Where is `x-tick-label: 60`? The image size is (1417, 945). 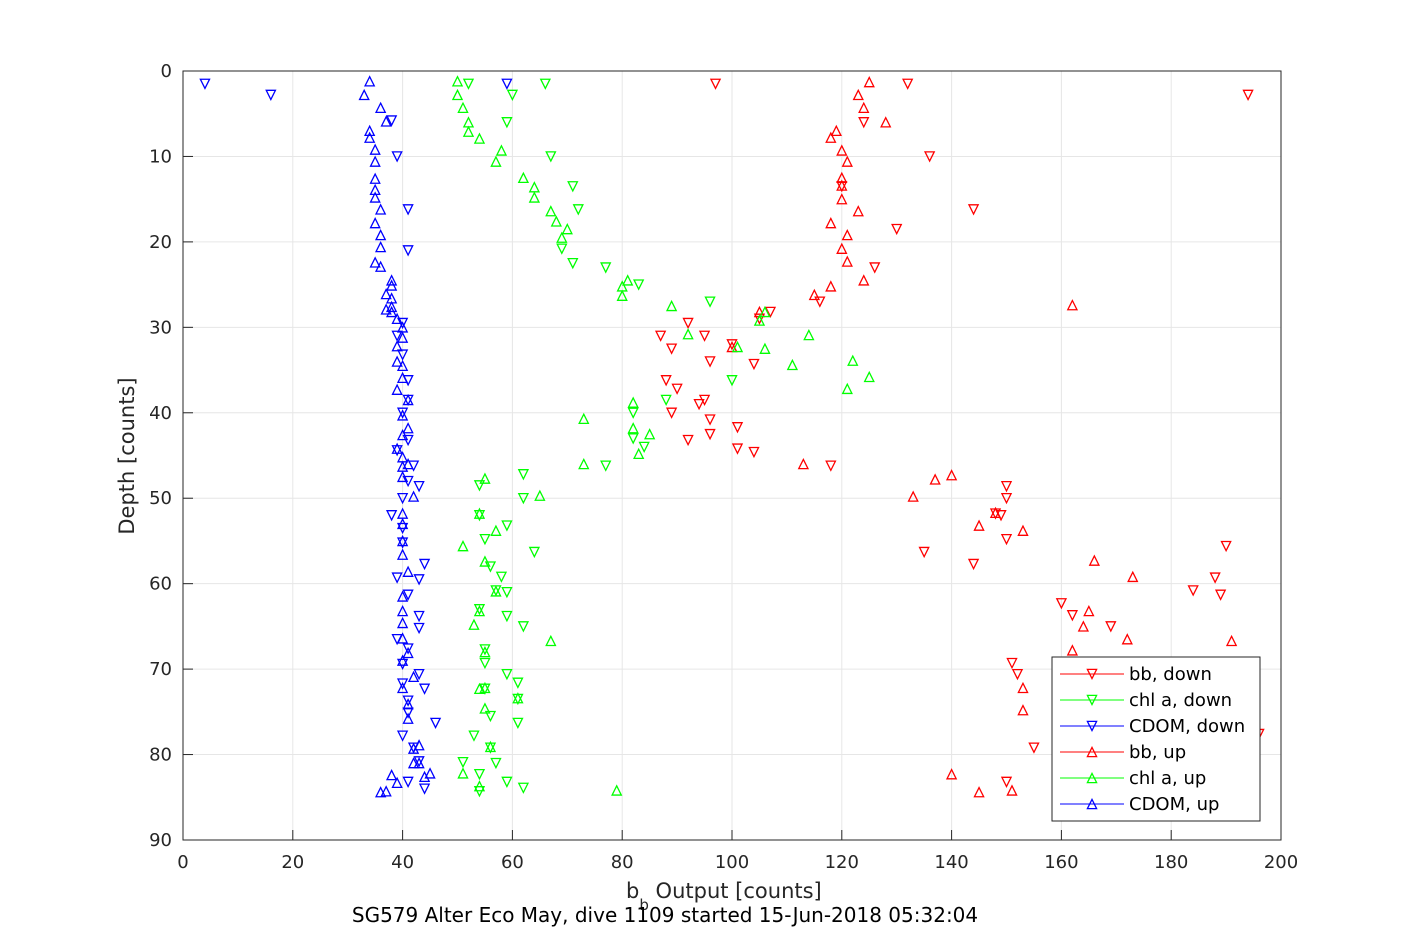
x-tick-label: 60 is located at coordinates (512, 862).